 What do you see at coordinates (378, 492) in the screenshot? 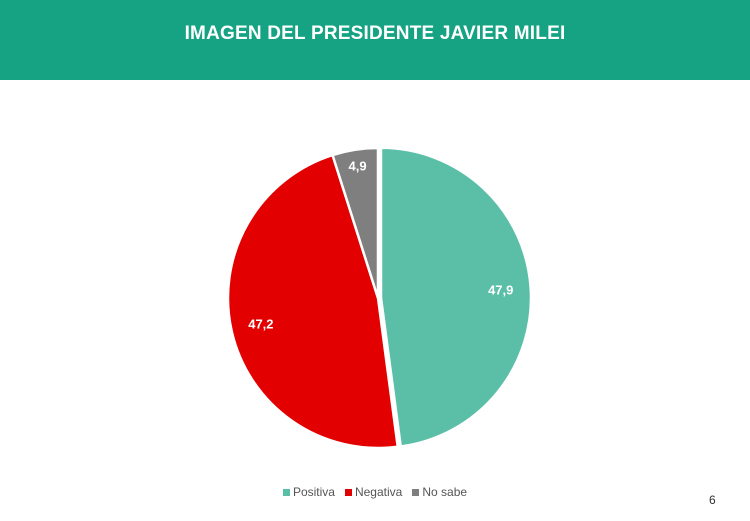
I see `legend-label-negativa: Negativa` at bounding box center [378, 492].